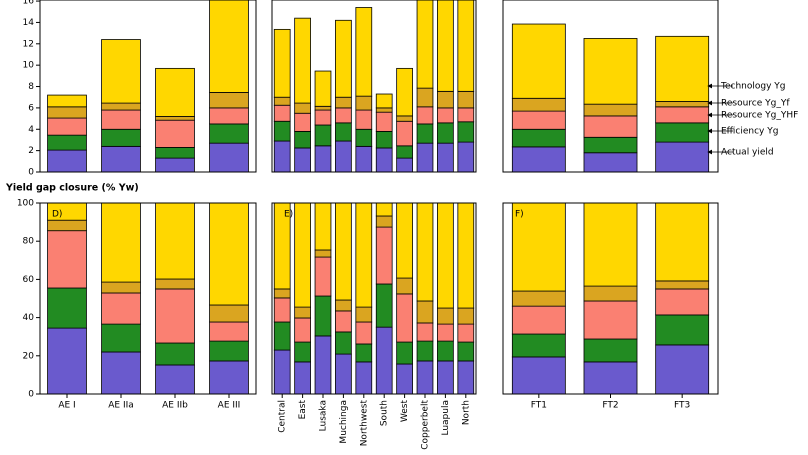  I want to click on panel-label: F), so click(519, 215).